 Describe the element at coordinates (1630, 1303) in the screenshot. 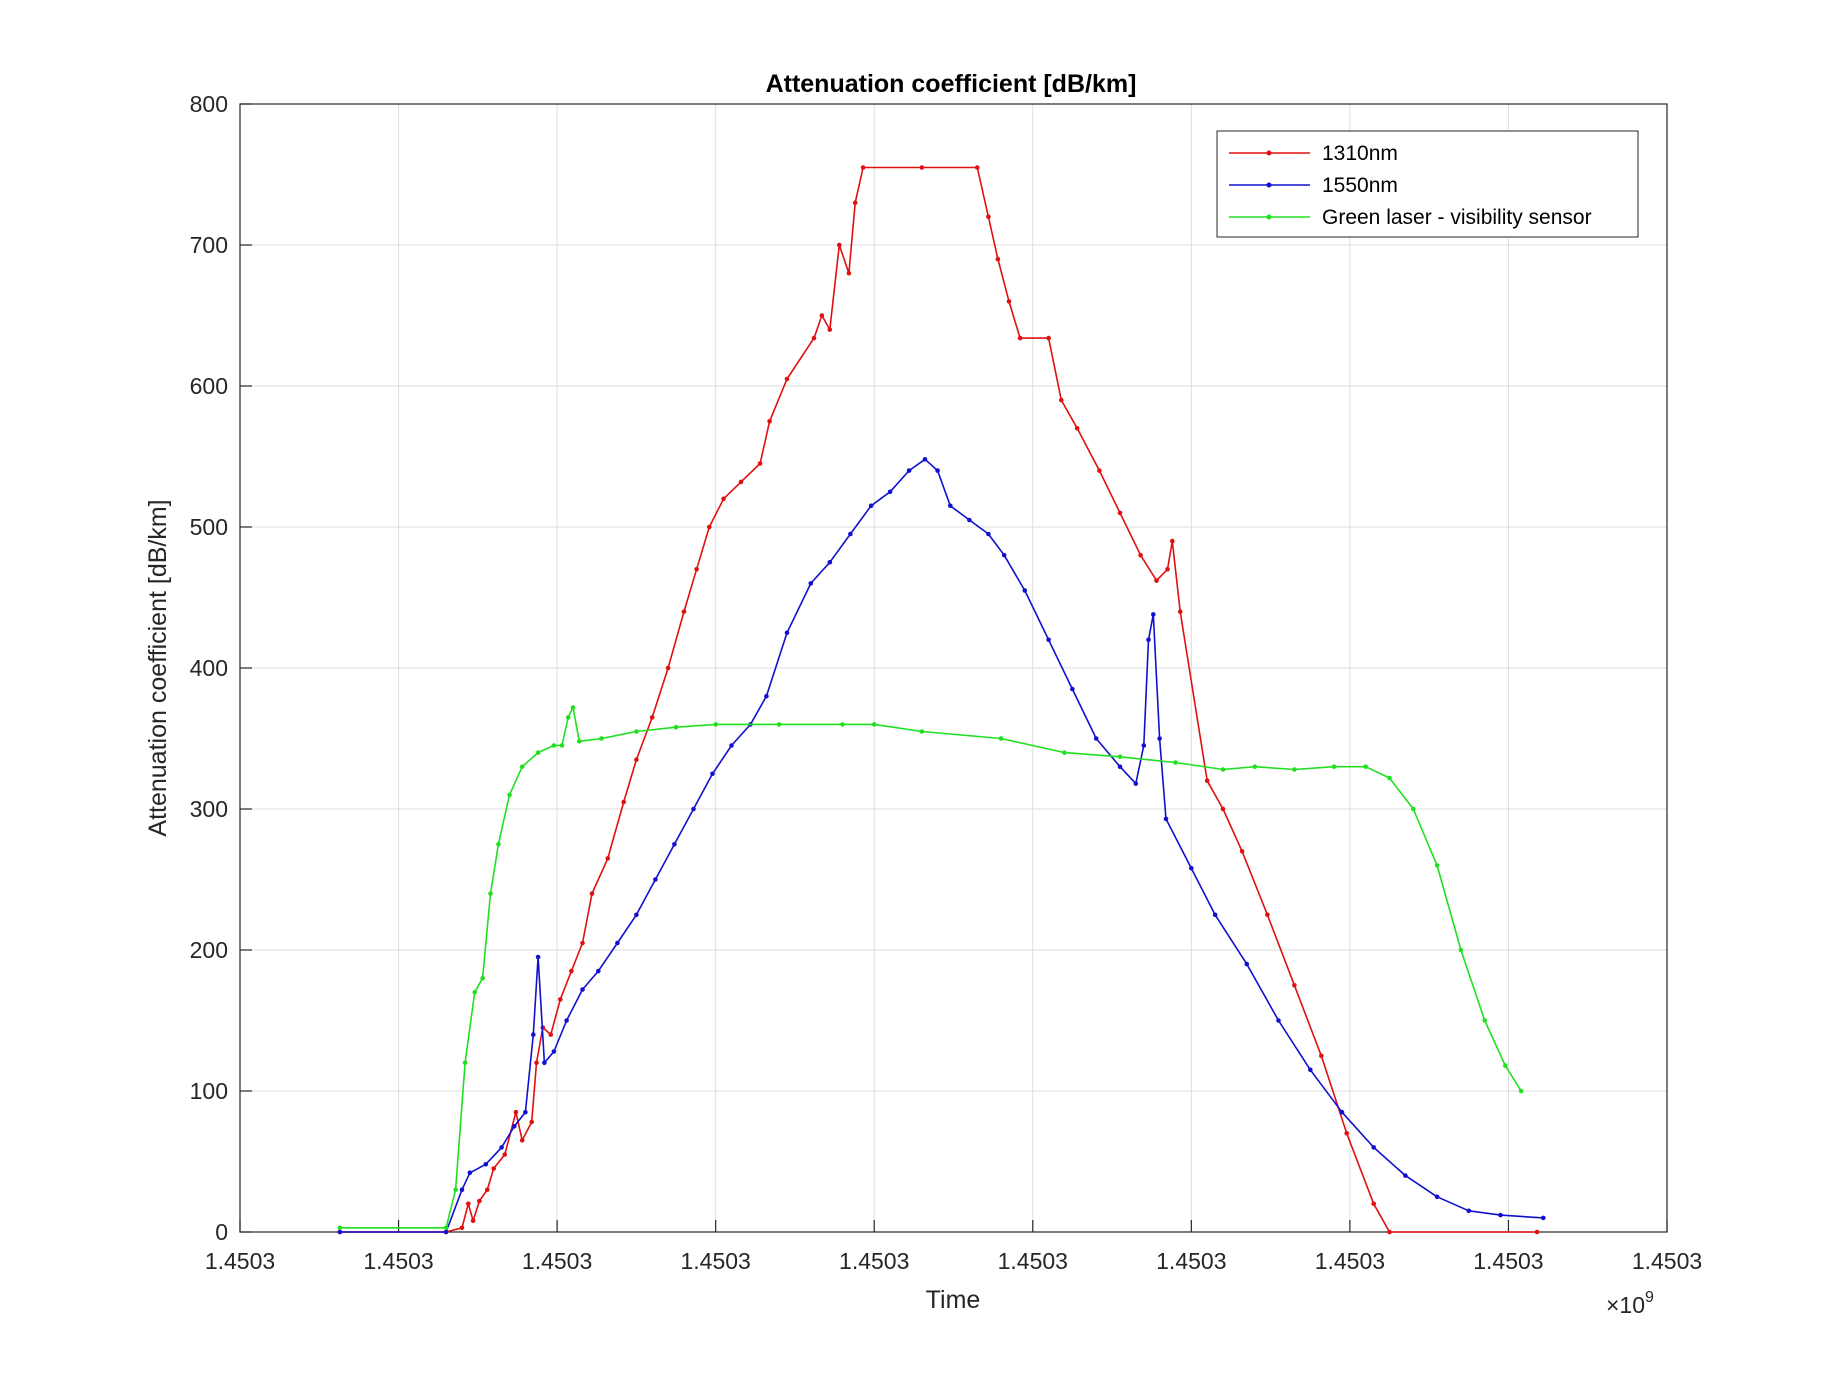

I see `x-exponent-label: ×10⁹` at that location.